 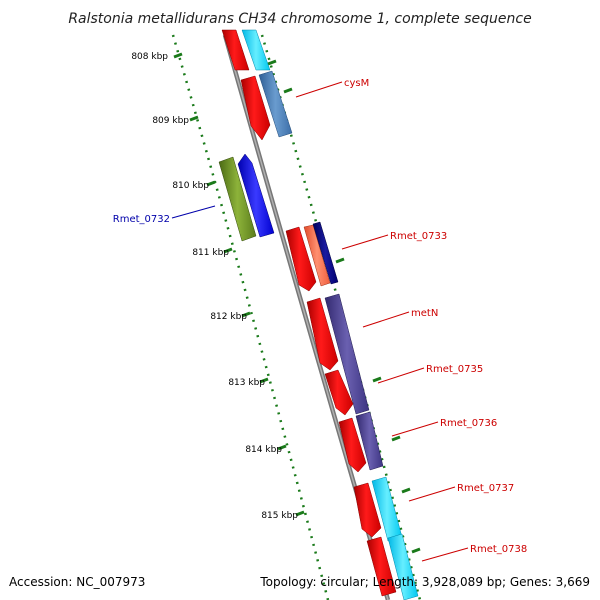 What do you see at coordinates (356, 83) in the screenshot?
I see `gene-label-cysM: cysM` at bounding box center [356, 83].